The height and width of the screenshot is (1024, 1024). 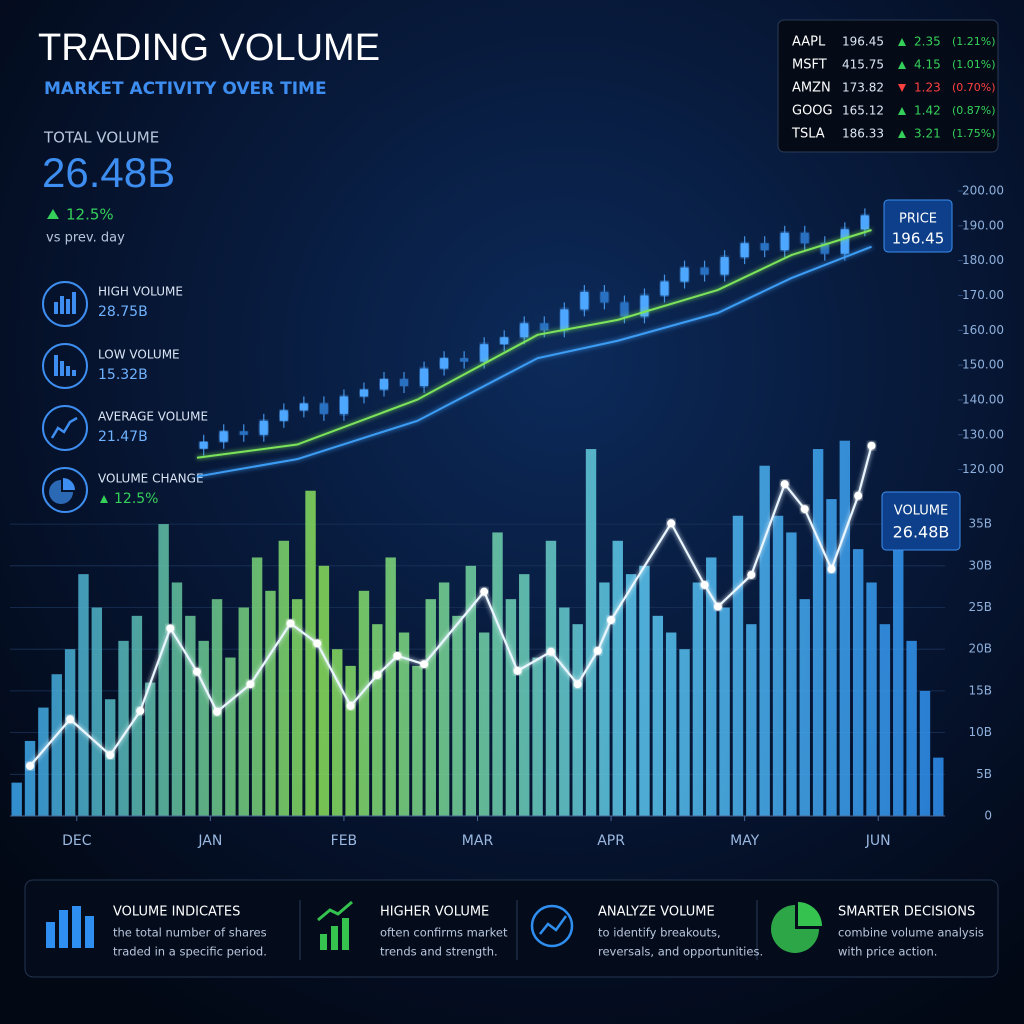 I want to click on footer-line: trends and strength., so click(x=439, y=952).